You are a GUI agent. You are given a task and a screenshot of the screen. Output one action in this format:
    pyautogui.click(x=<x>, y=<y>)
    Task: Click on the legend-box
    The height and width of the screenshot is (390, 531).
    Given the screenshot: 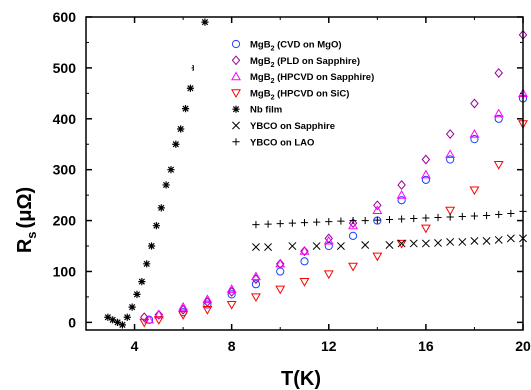 What is the action you would take?
    pyautogui.click(x=300, y=91)
    